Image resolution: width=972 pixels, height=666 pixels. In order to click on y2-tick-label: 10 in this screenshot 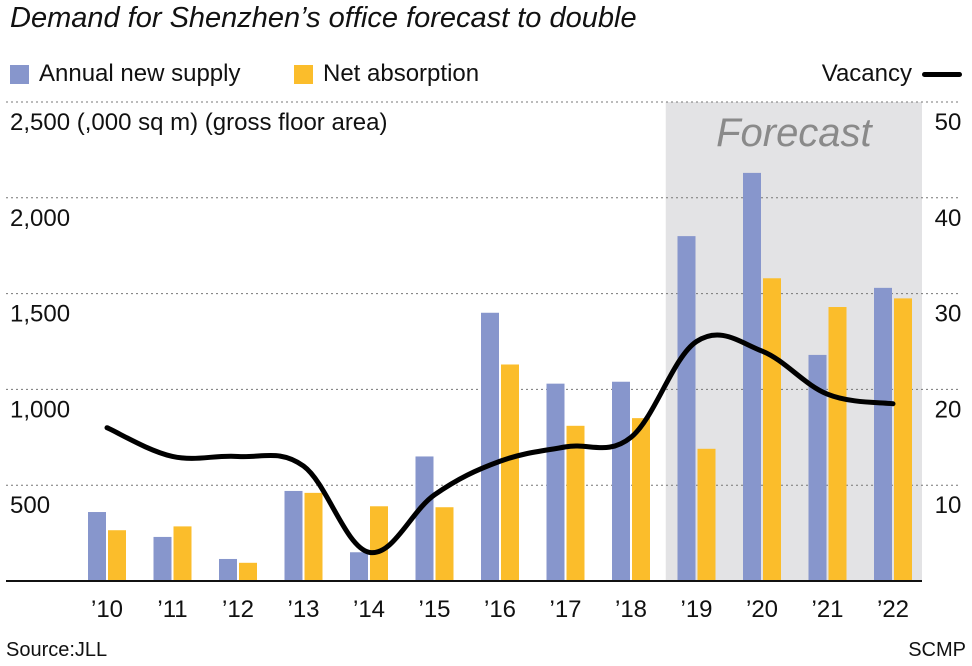, I will do `click(948, 505)`.